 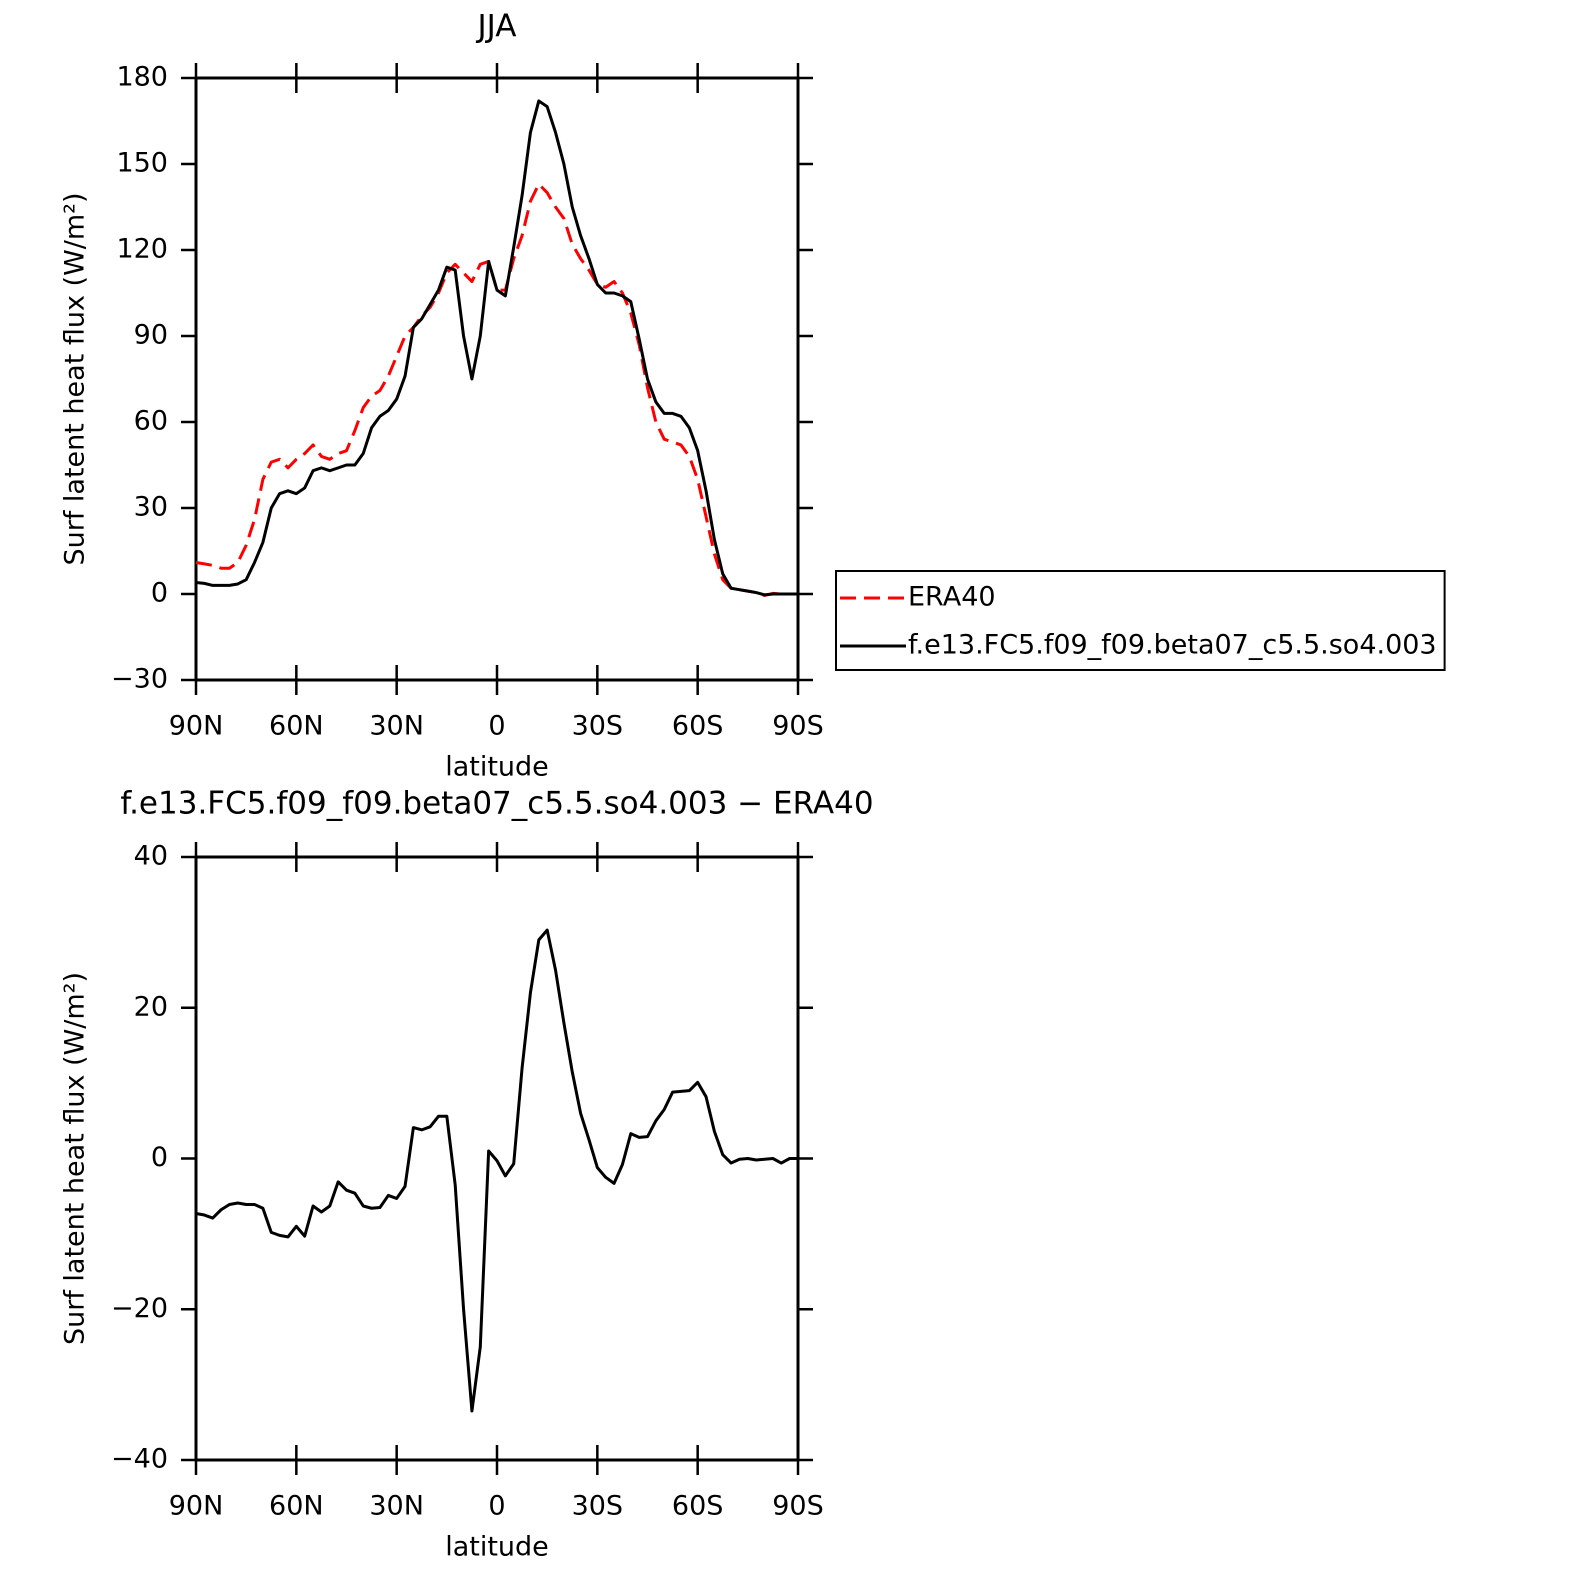 What do you see at coordinates (151, 507) in the screenshot?
I see `y-tick-label: 30` at bounding box center [151, 507].